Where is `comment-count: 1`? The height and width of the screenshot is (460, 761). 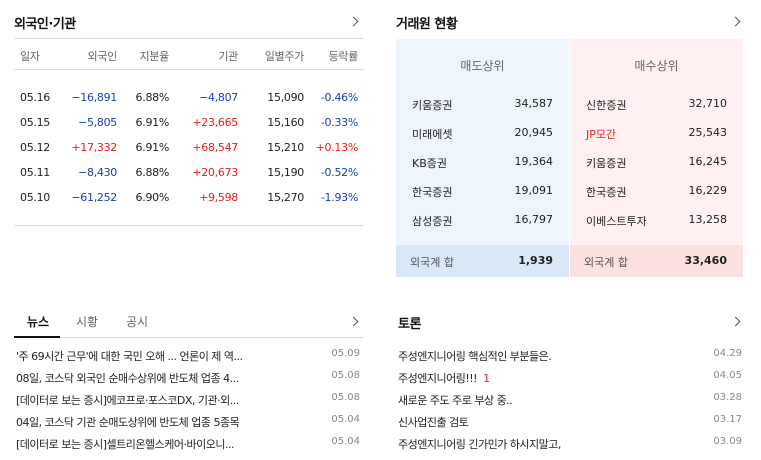
comment-count: 1 is located at coordinates (486, 378).